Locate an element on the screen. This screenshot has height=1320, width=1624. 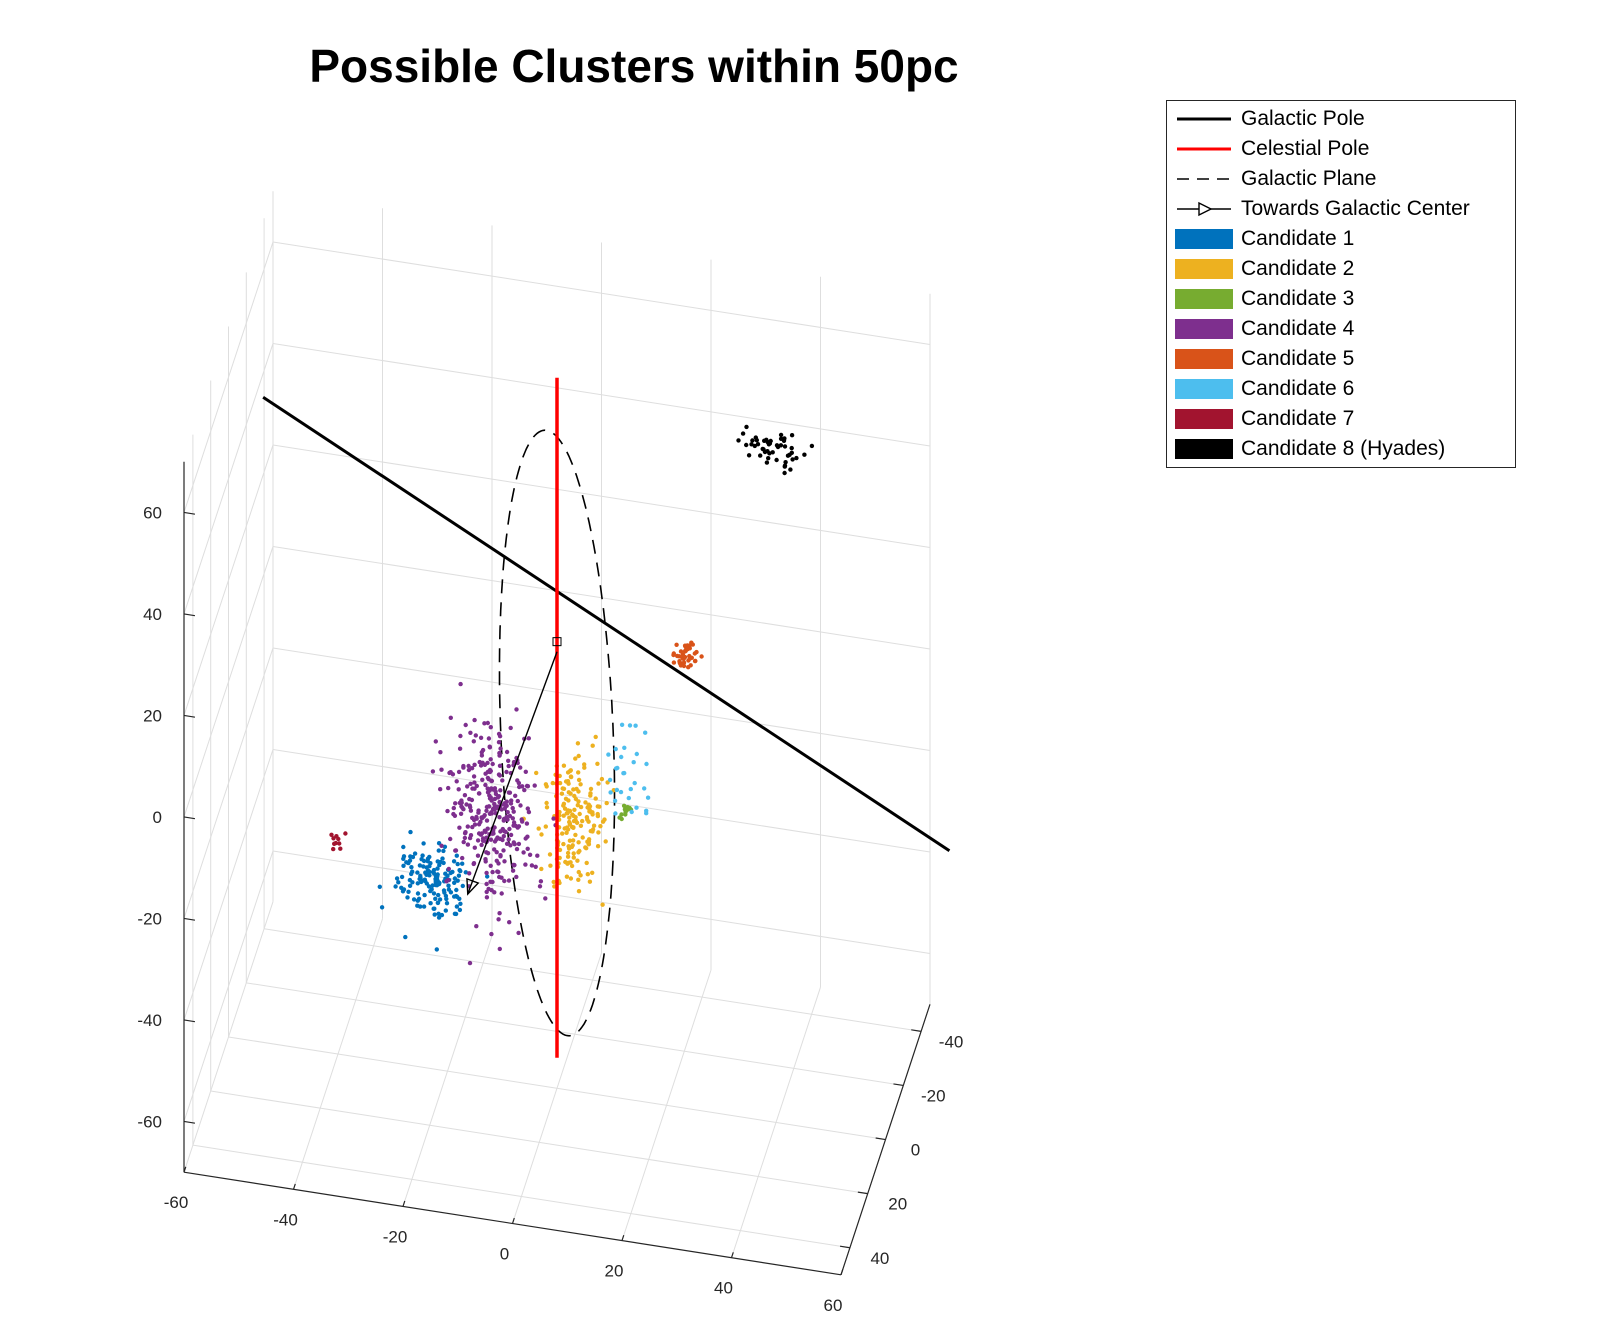
x-tick-mark is located at coordinates (294, 1186).